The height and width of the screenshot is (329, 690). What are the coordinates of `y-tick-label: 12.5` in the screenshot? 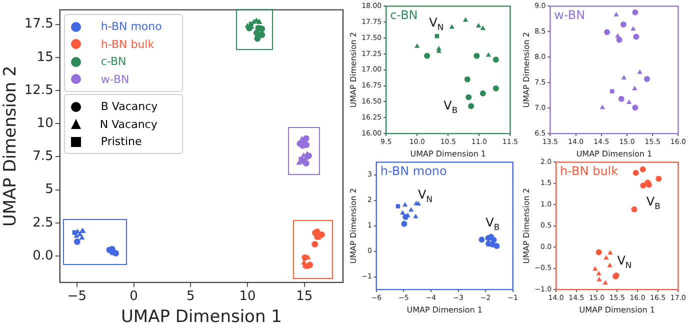 It's located at (39, 90).